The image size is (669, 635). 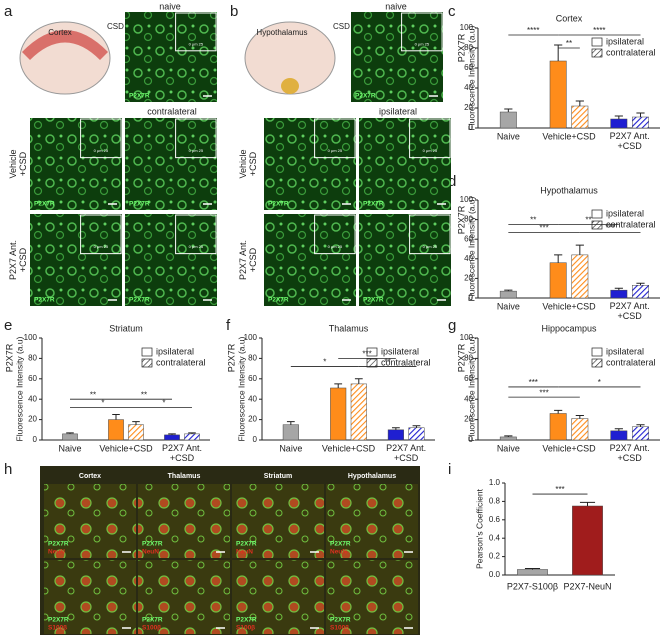 I want to click on y-tick-label: 1.0, so click(x=495, y=482).